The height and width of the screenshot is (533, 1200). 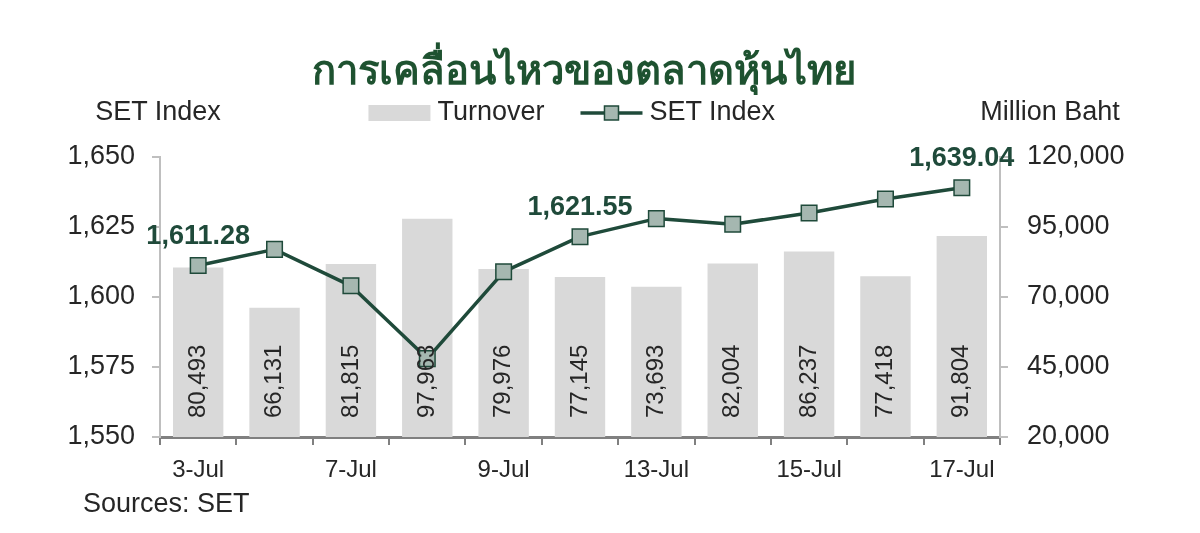 What do you see at coordinates (196, 381) in the screenshot?
I see `data-label: 80,493` at bounding box center [196, 381].